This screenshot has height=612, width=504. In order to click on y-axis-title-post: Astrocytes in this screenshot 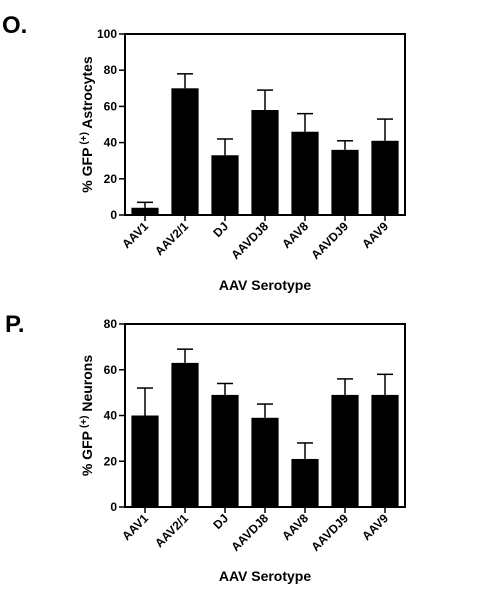, I will do `click(87, 94)`.